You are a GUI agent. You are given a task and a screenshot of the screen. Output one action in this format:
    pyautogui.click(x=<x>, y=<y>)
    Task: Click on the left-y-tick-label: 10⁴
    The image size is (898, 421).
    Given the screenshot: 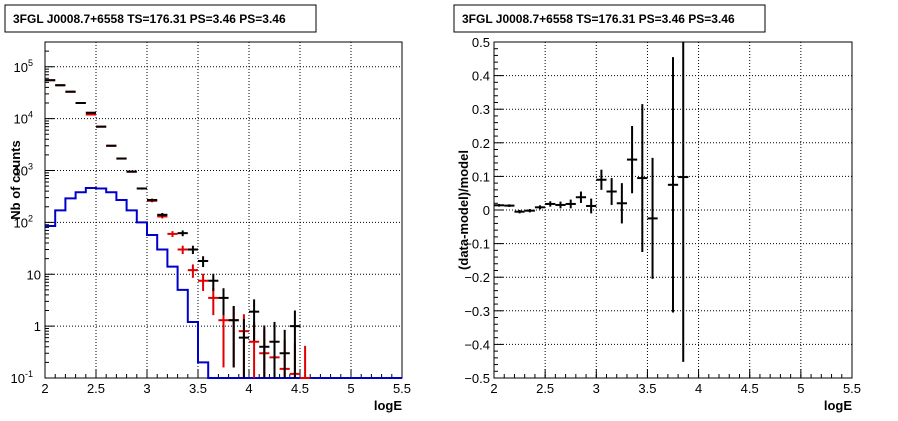 What is the action you would take?
    pyautogui.click(x=23, y=118)
    